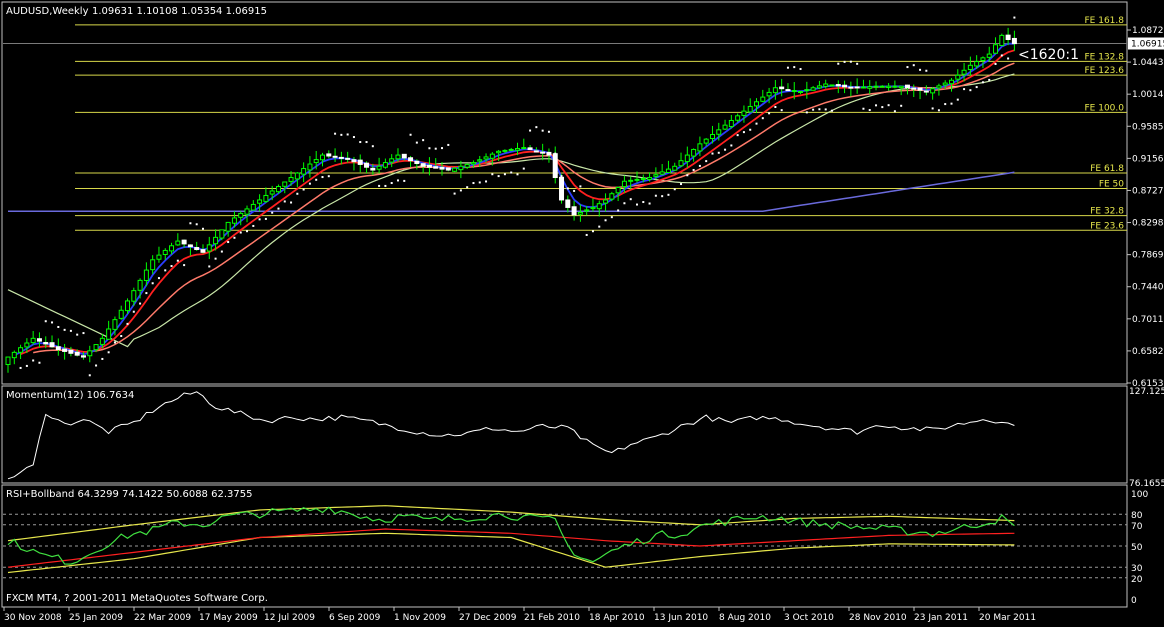  What do you see at coordinates (511, 548) in the screenshot?
I see `rsi-middle-band` at bounding box center [511, 548].